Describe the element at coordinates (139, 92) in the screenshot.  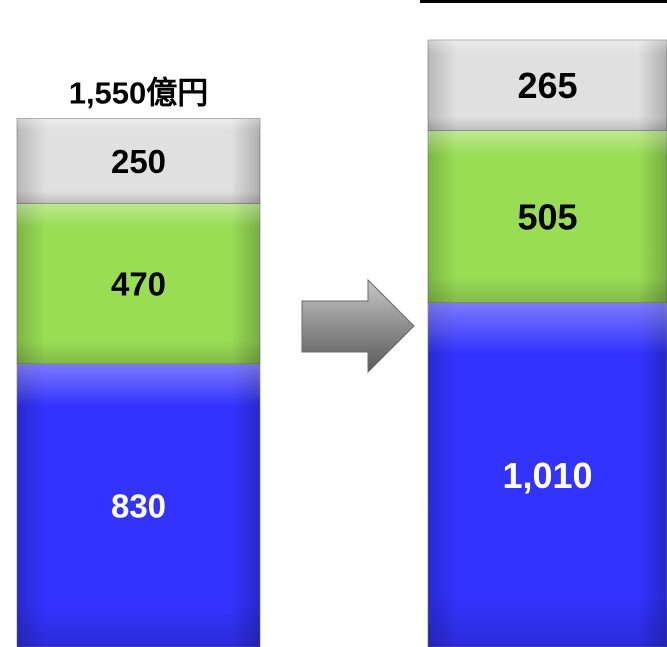
I see `total-label: 1,550億円` at that location.